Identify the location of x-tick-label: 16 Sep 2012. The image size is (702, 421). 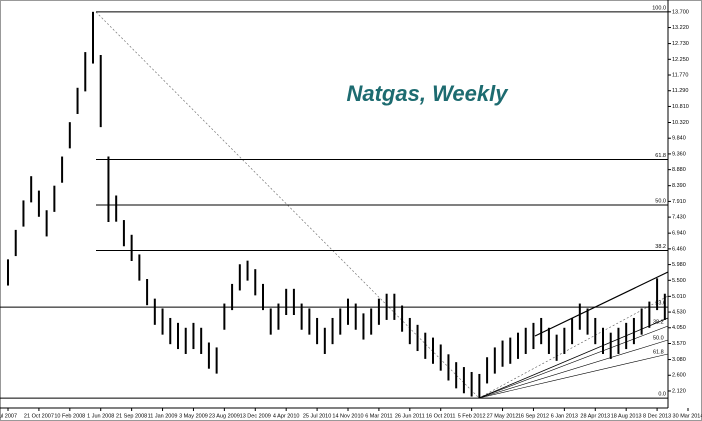
(533, 416).